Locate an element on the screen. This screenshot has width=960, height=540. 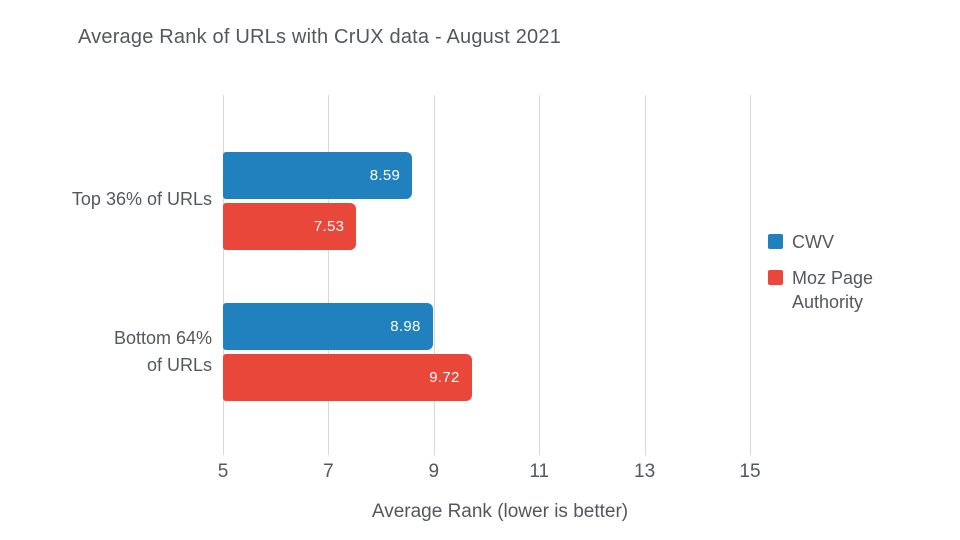
x-tick-label-13: 13 is located at coordinates (645, 471).